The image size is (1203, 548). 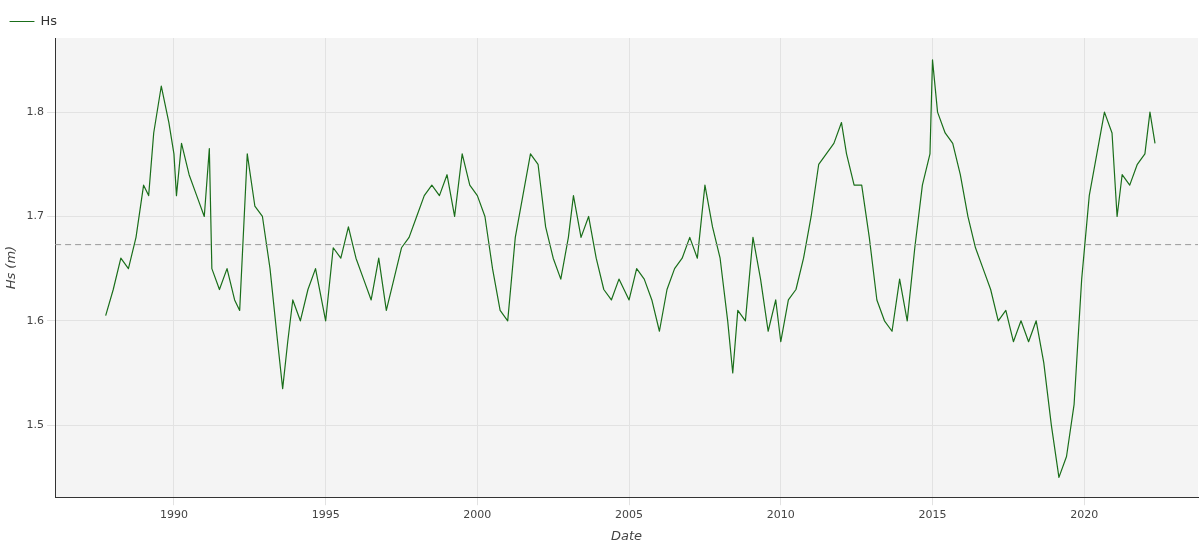 I want to click on y-tick-label: 1.8, so click(x=35, y=111).